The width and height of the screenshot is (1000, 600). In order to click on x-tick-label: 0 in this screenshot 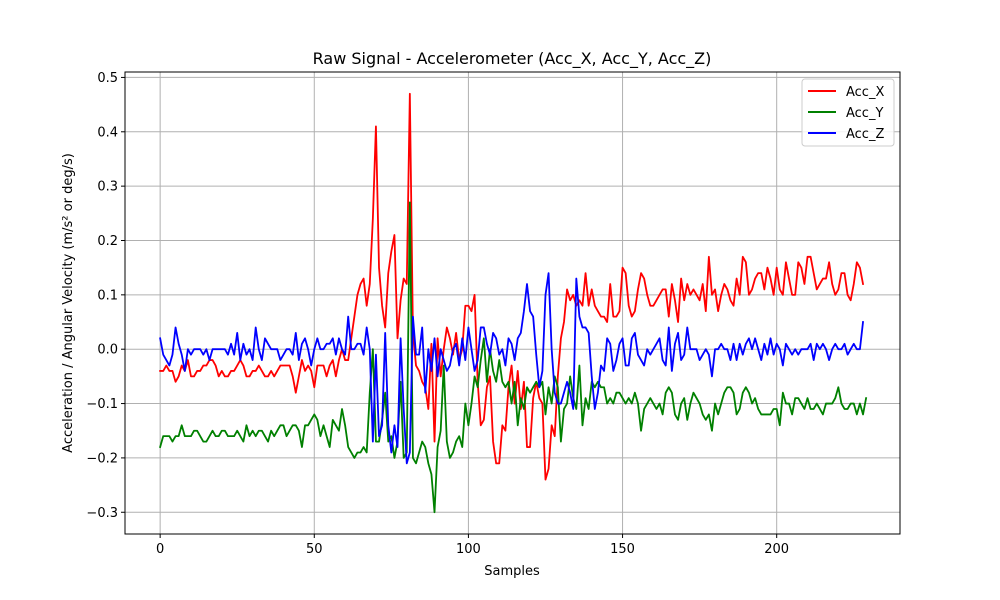, I will do `click(160, 549)`.